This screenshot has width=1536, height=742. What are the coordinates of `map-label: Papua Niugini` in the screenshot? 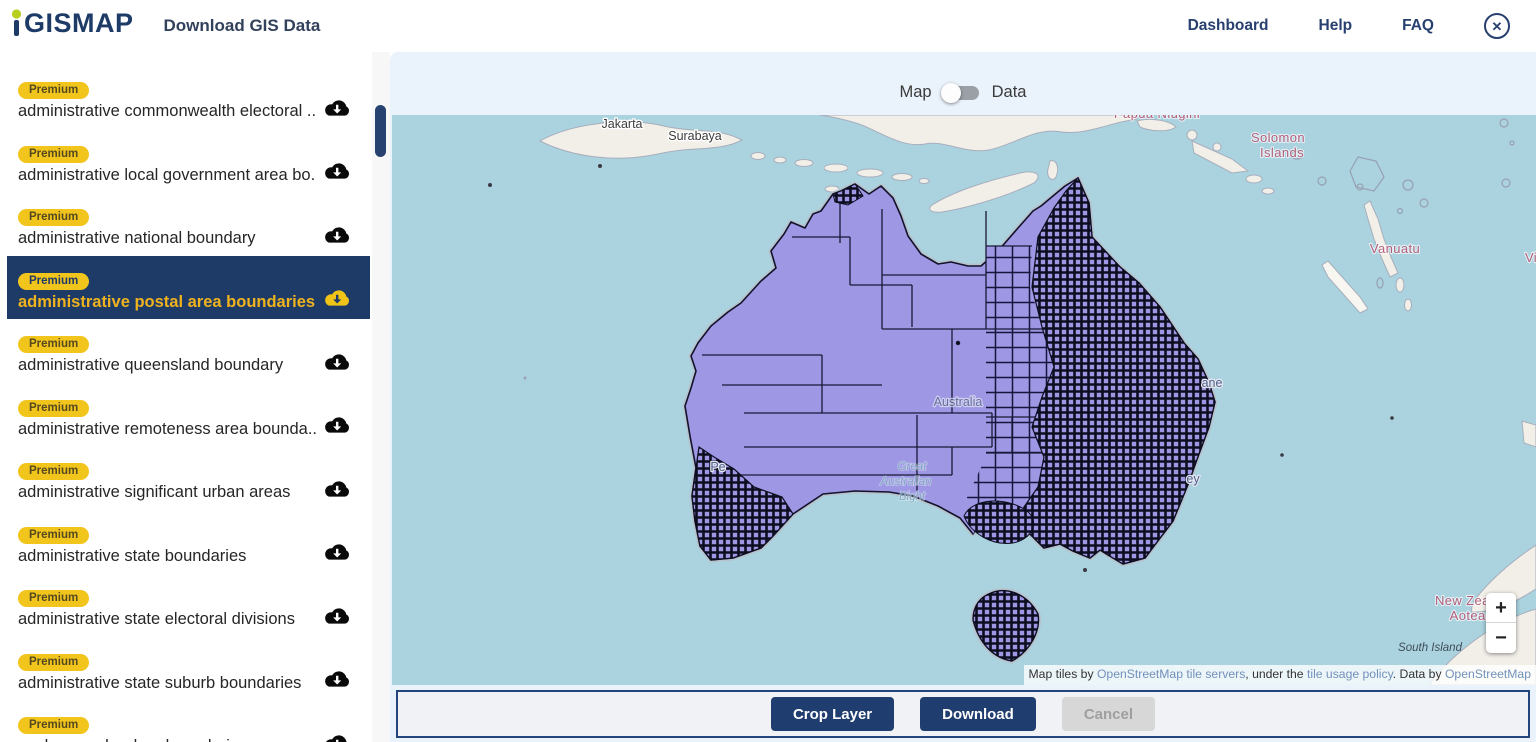 It's located at (1157, 118).